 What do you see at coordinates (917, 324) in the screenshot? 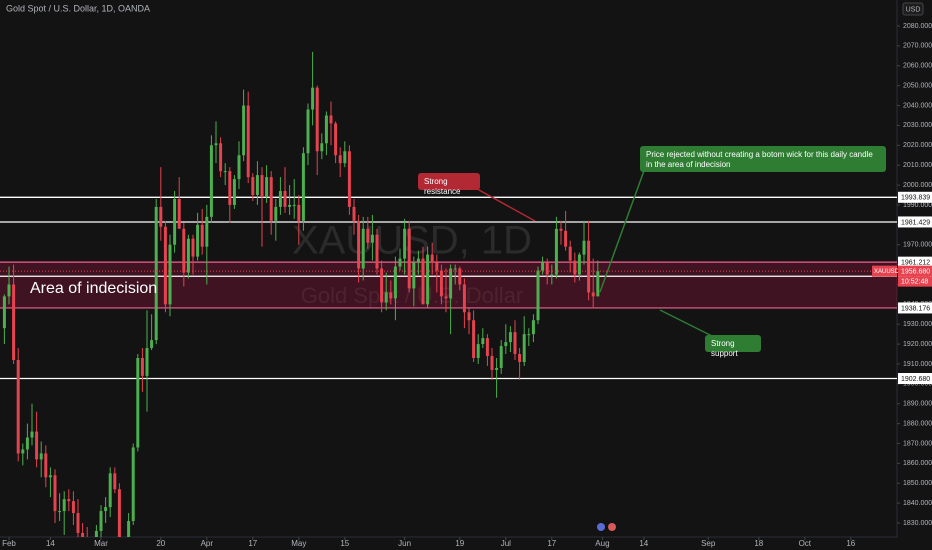
I see `y-tick-label: 1930.000` at bounding box center [917, 324].